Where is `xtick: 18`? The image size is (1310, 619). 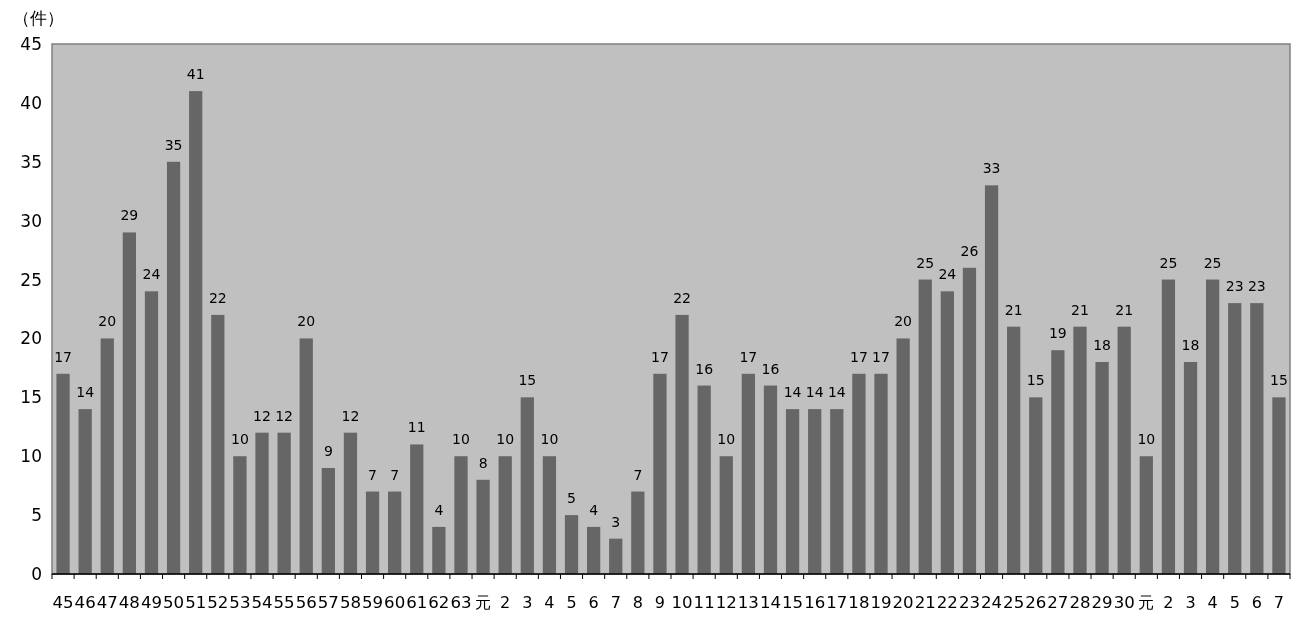 xtick: 18 is located at coordinates (858, 602).